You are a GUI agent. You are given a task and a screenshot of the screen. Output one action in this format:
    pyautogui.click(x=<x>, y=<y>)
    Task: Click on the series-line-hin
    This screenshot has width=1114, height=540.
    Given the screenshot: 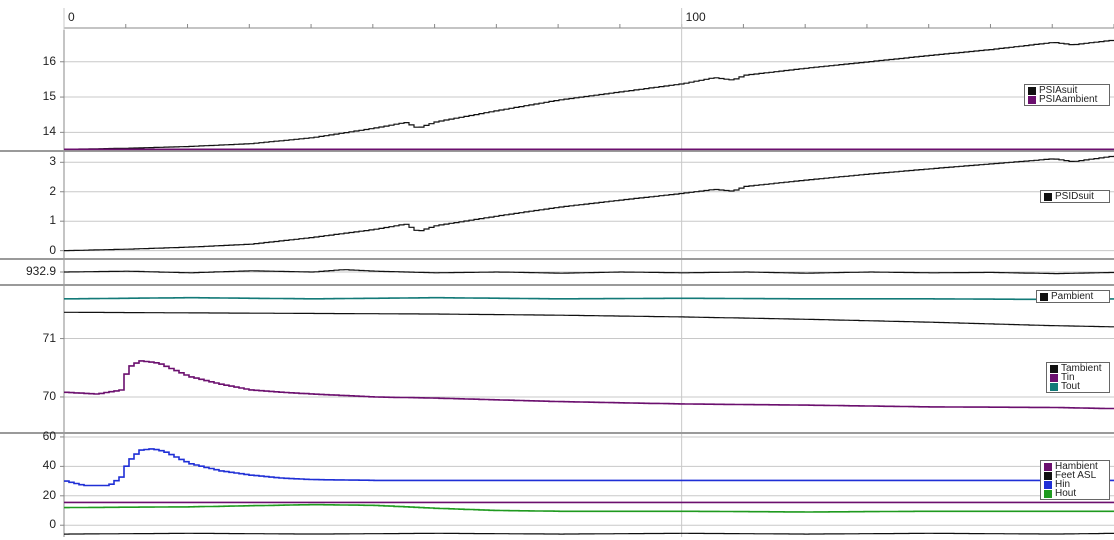 What is the action you would take?
    pyautogui.click(x=589, y=467)
    